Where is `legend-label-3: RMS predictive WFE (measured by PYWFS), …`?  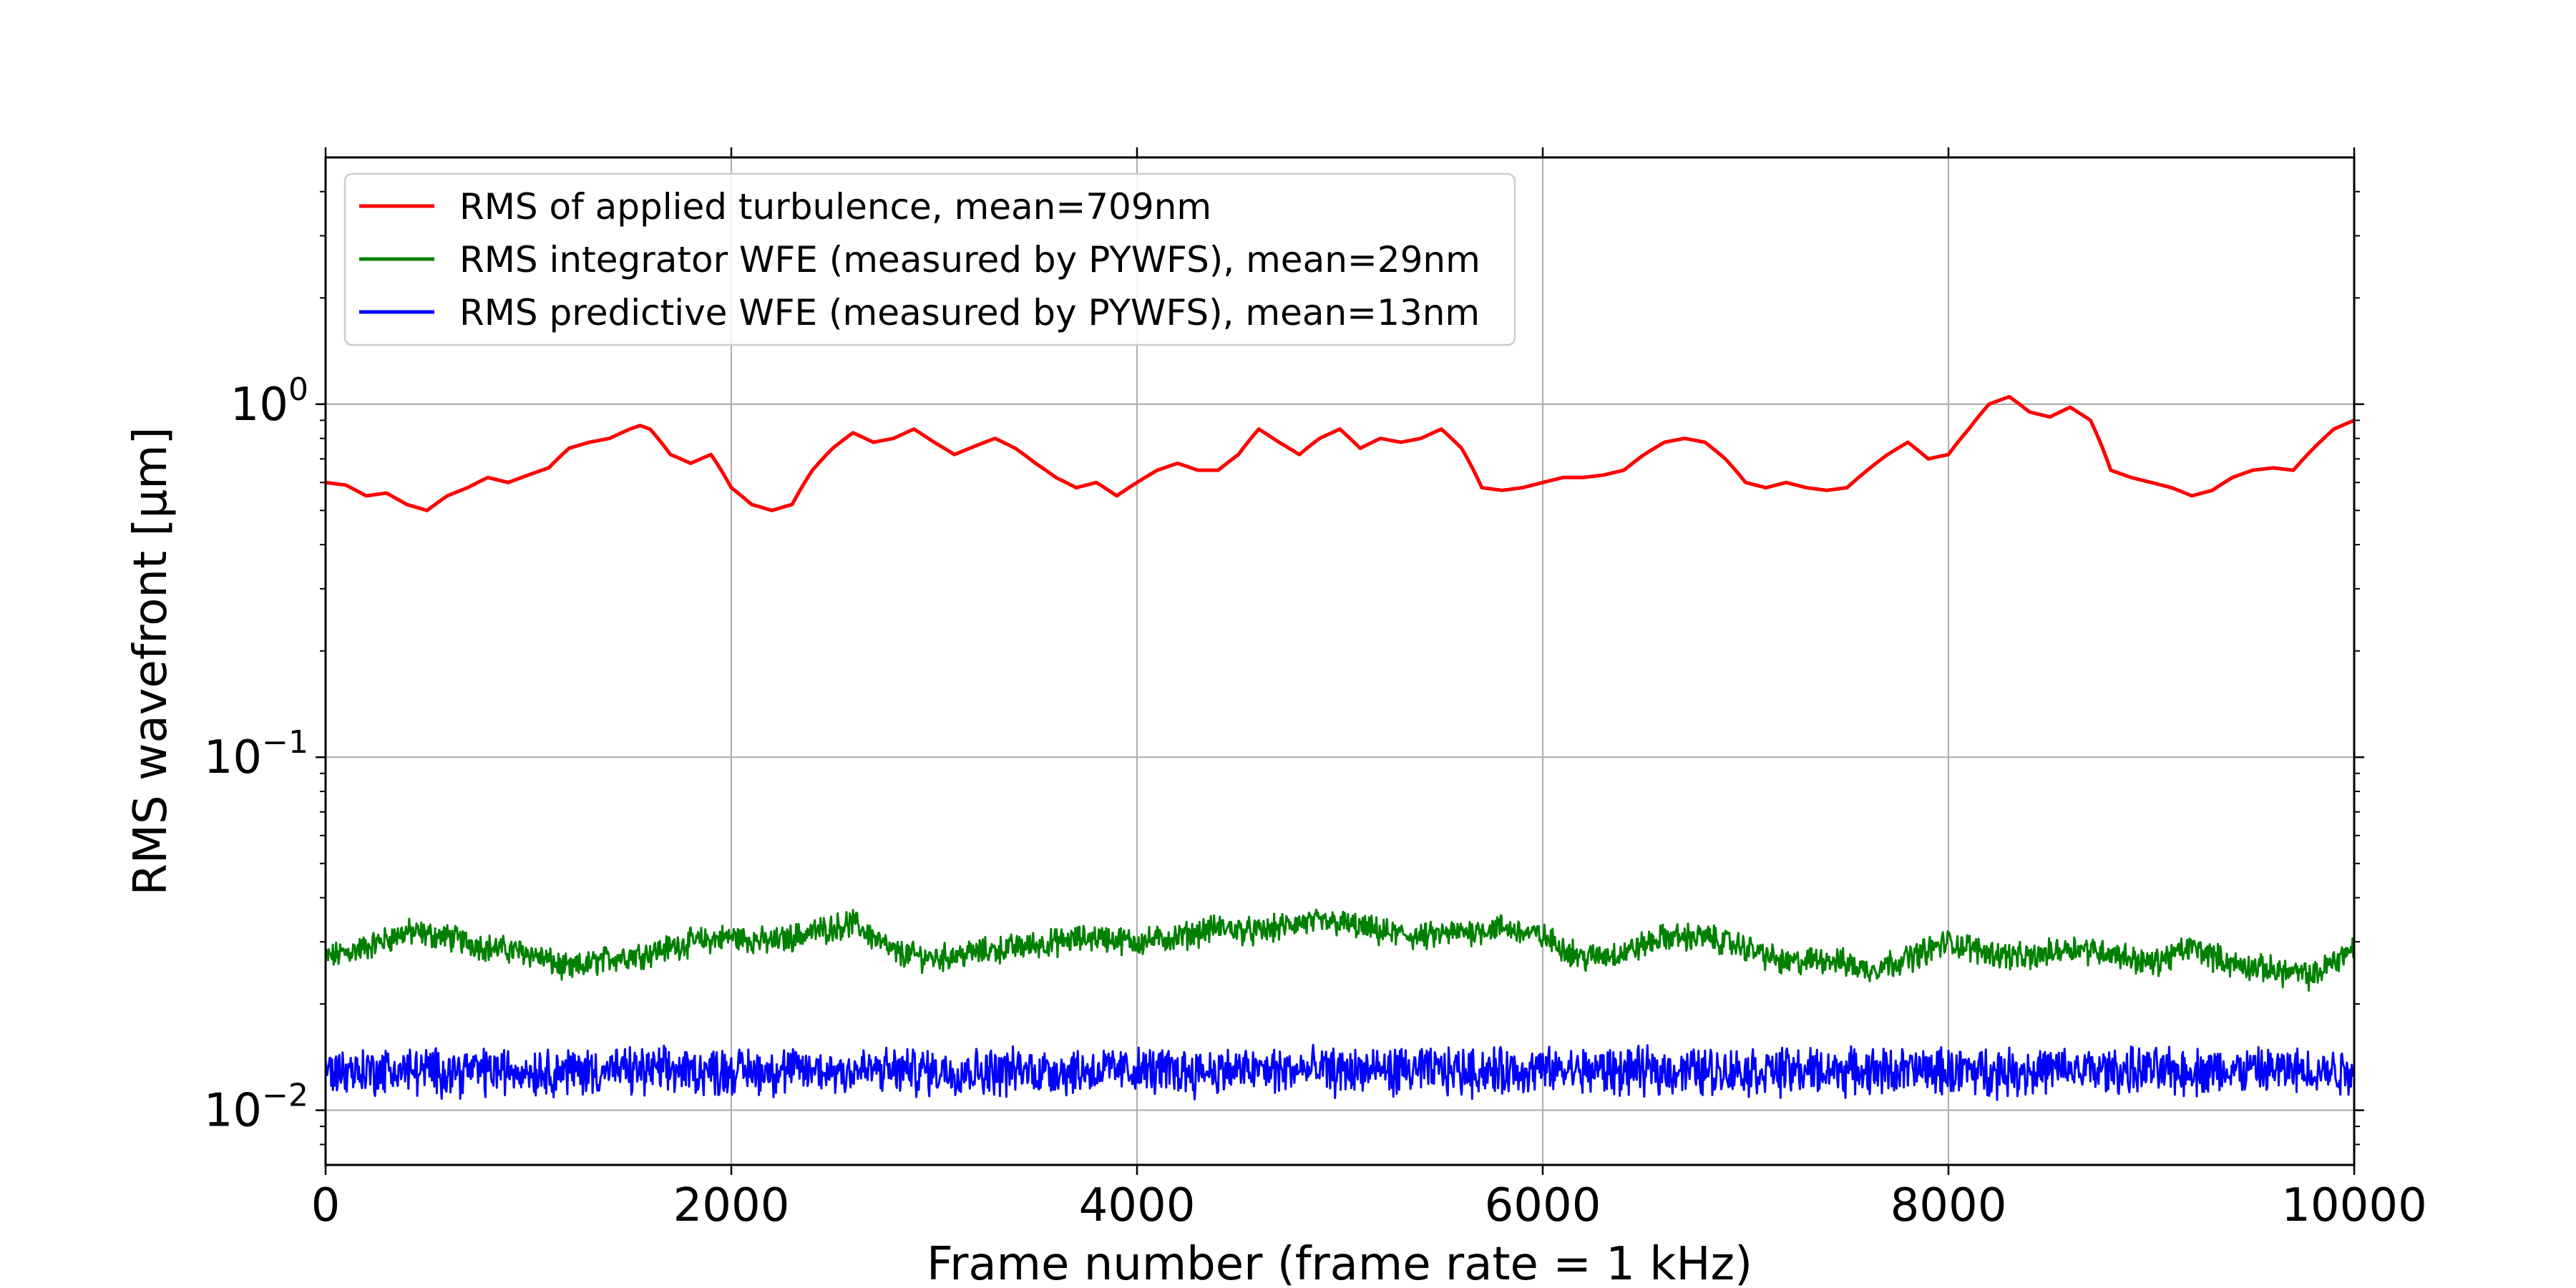 legend-label-3: RMS predictive WFE (measured by PYWFS), … is located at coordinates (969, 312).